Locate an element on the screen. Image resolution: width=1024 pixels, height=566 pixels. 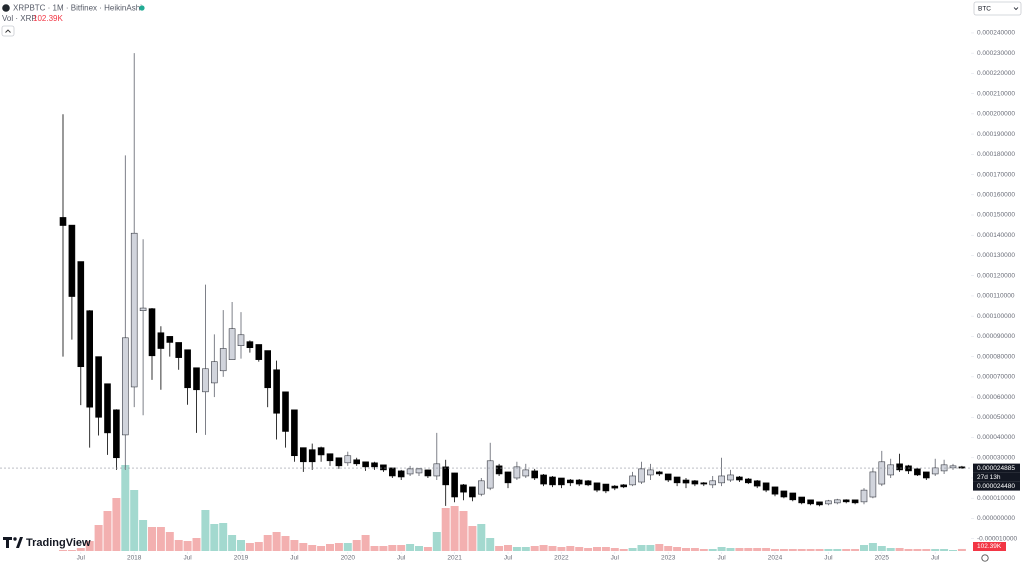
volume-title: Vol · XRP is located at coordinates (19, 18).